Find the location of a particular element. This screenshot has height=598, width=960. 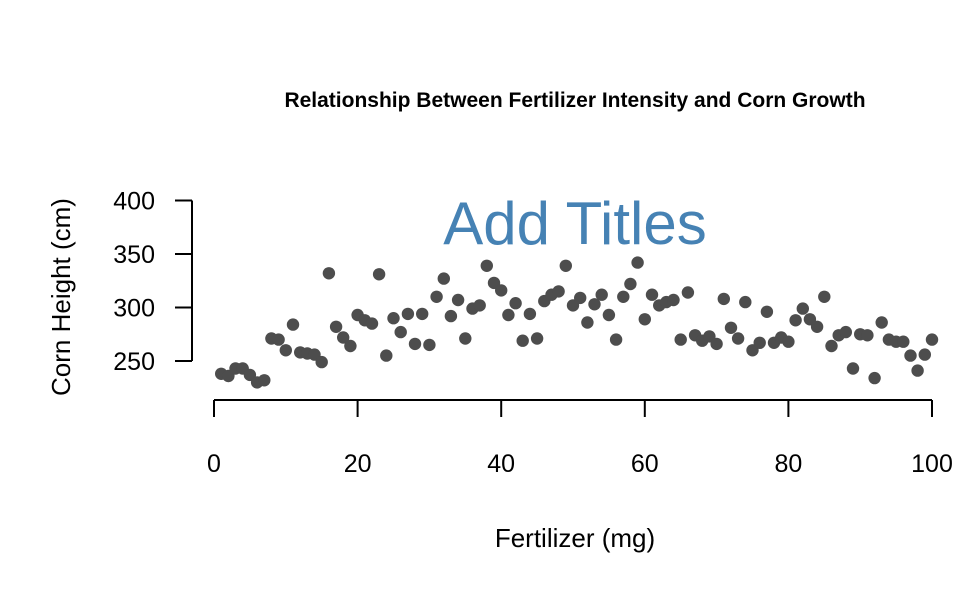

y-tick-label: 250 is located at coordinates (134, 362).